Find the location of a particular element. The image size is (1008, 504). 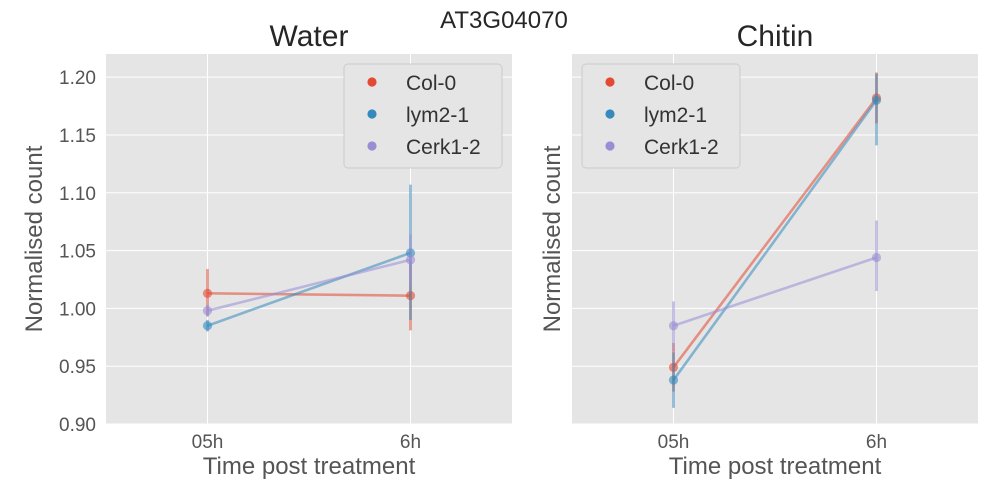

panel-title: Water is located at coordinates (309, 36).